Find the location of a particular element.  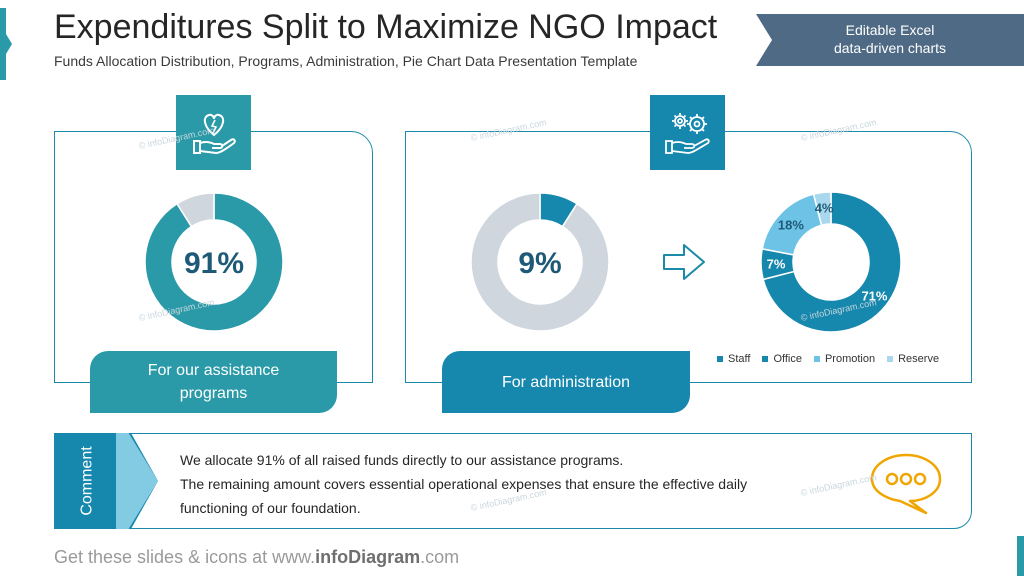

footer-prefix: Get these slides & icons at www. is located at coordinates (185, 557).